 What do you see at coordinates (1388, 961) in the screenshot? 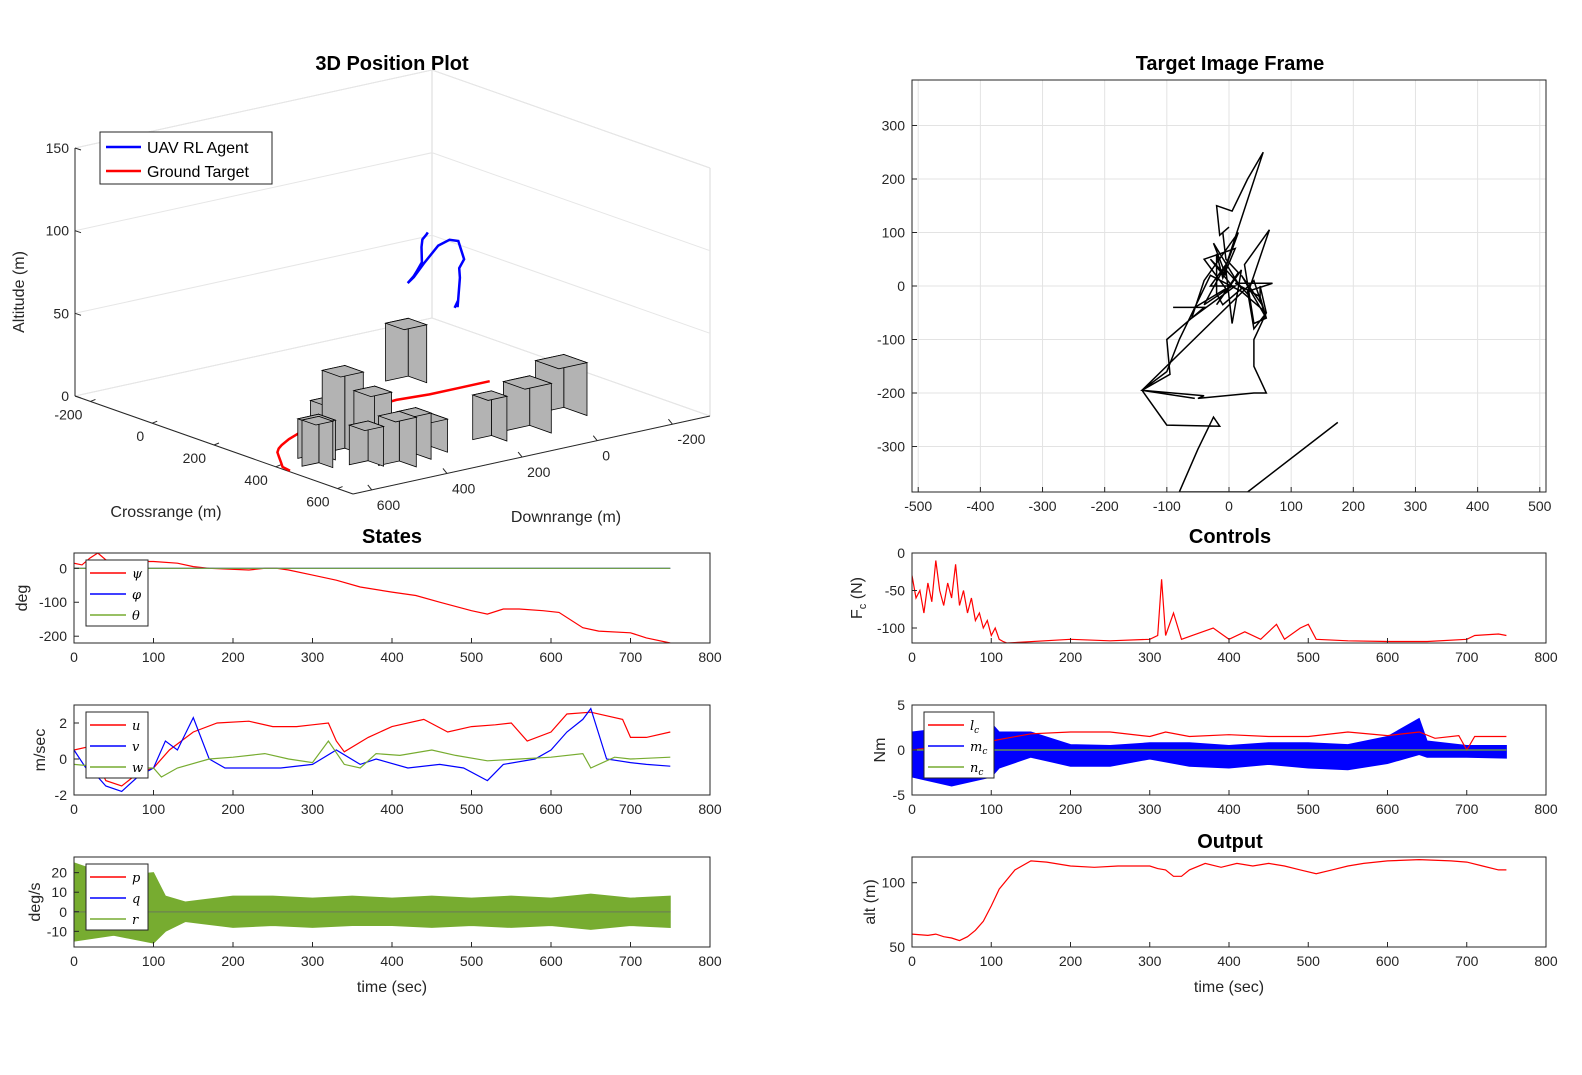
I see `alt-xtick-label-6: 600` at bounding box center [1388, 961].